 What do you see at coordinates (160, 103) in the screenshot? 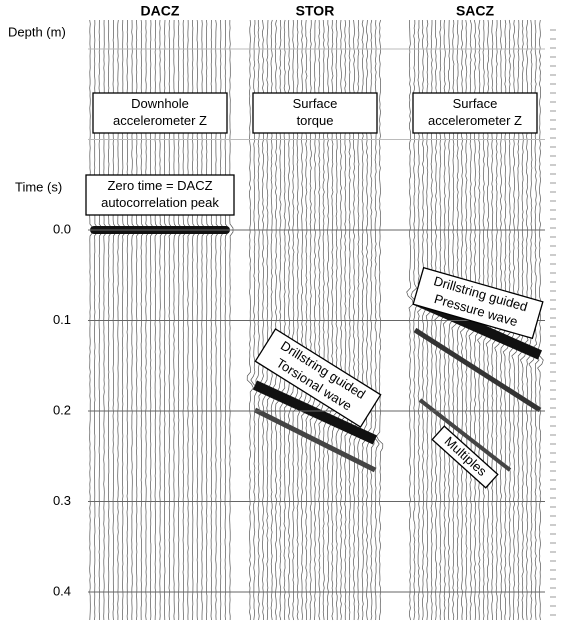
I see `panel-label: Downhole` at bounding box center [160, 103].